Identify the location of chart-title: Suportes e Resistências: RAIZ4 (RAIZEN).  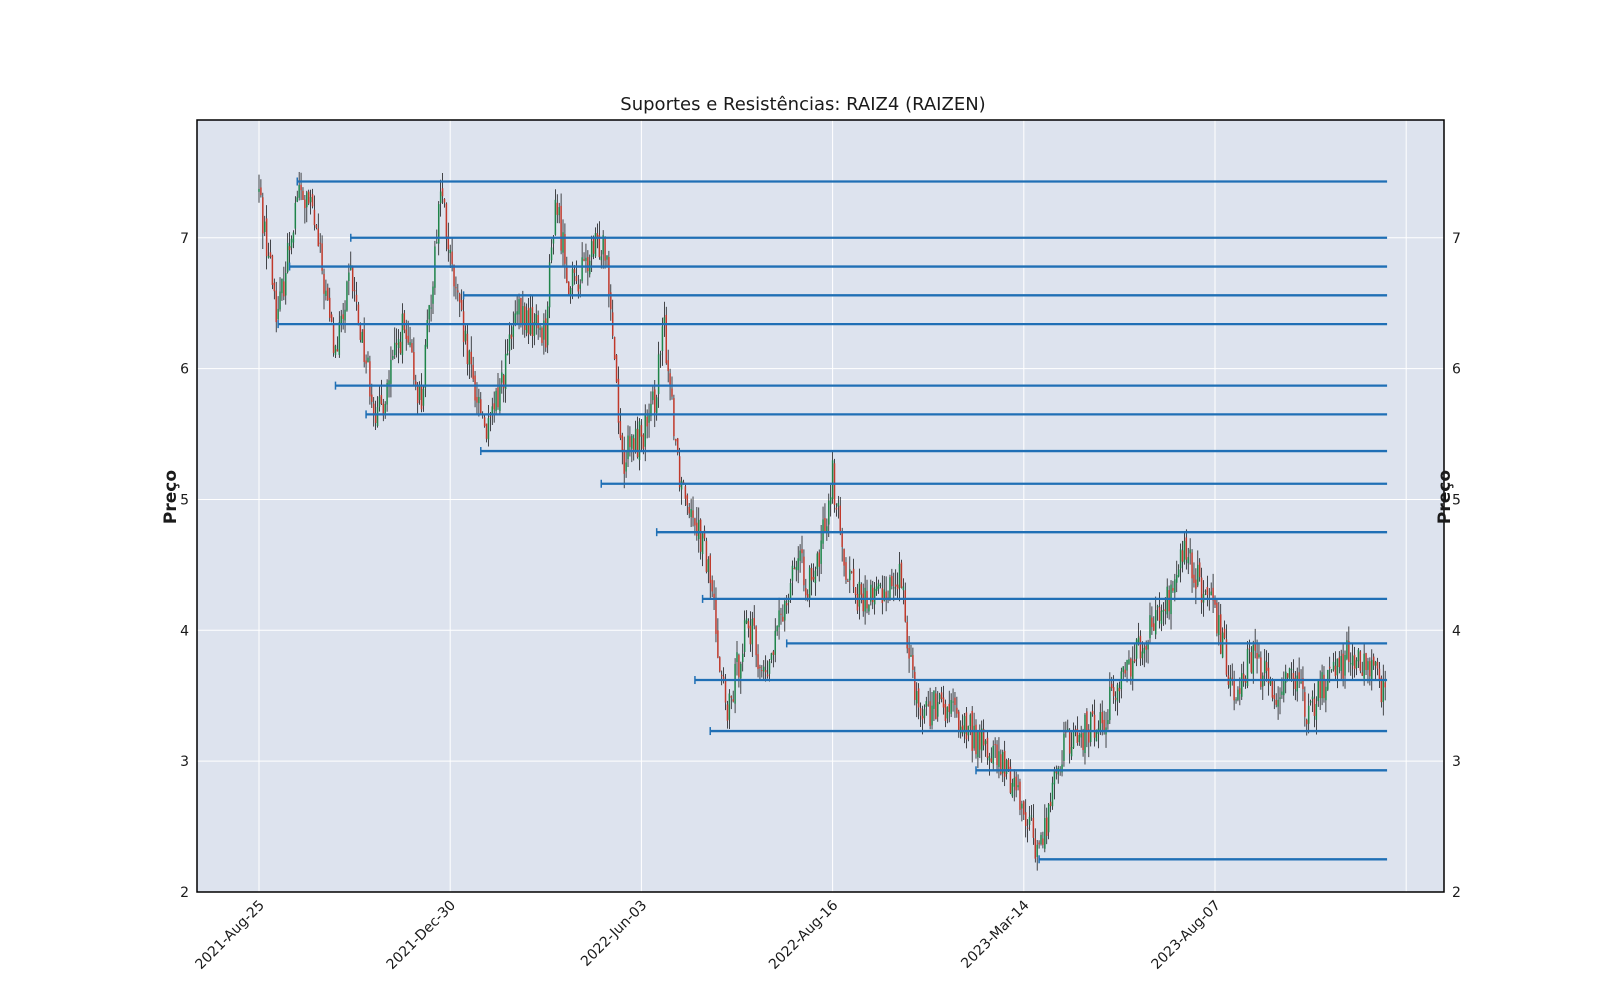
(802, 104).